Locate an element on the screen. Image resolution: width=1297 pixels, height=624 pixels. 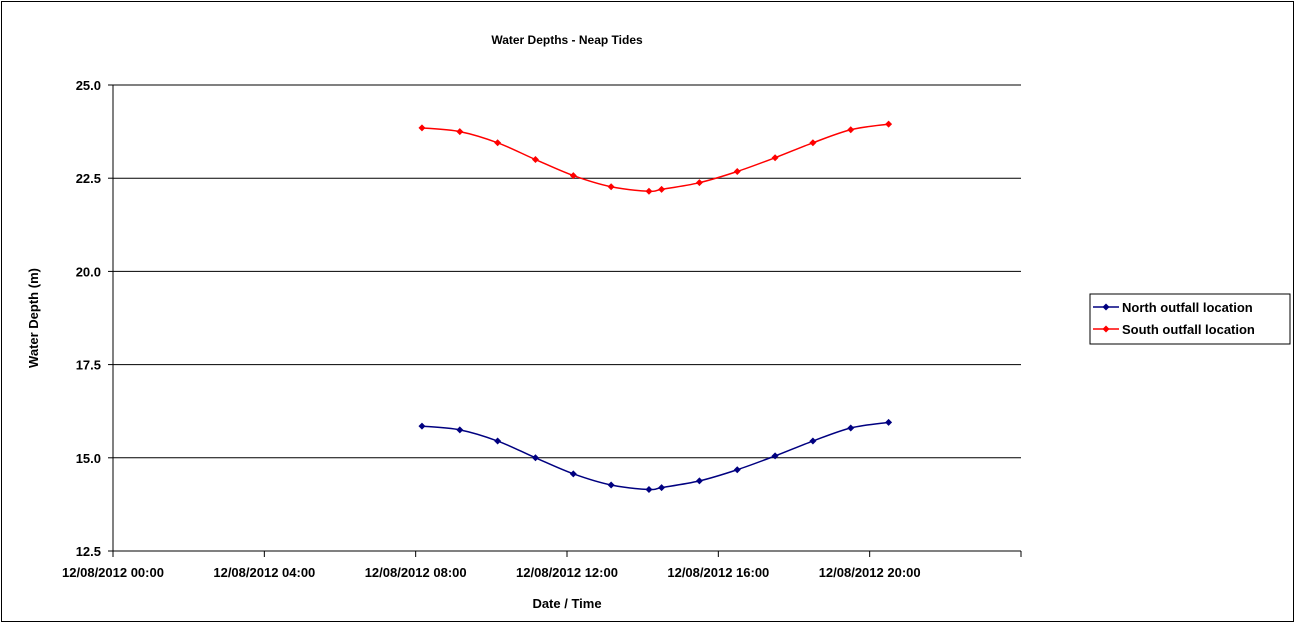
y-tick-label: 25.0 is located at coordinates (88, 85).